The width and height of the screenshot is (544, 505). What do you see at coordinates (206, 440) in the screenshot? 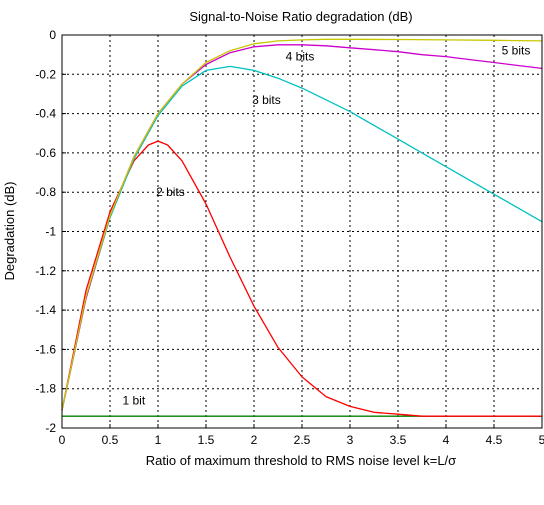
I see `x-tick-label: 1.5` at bounding box center [206, 440].